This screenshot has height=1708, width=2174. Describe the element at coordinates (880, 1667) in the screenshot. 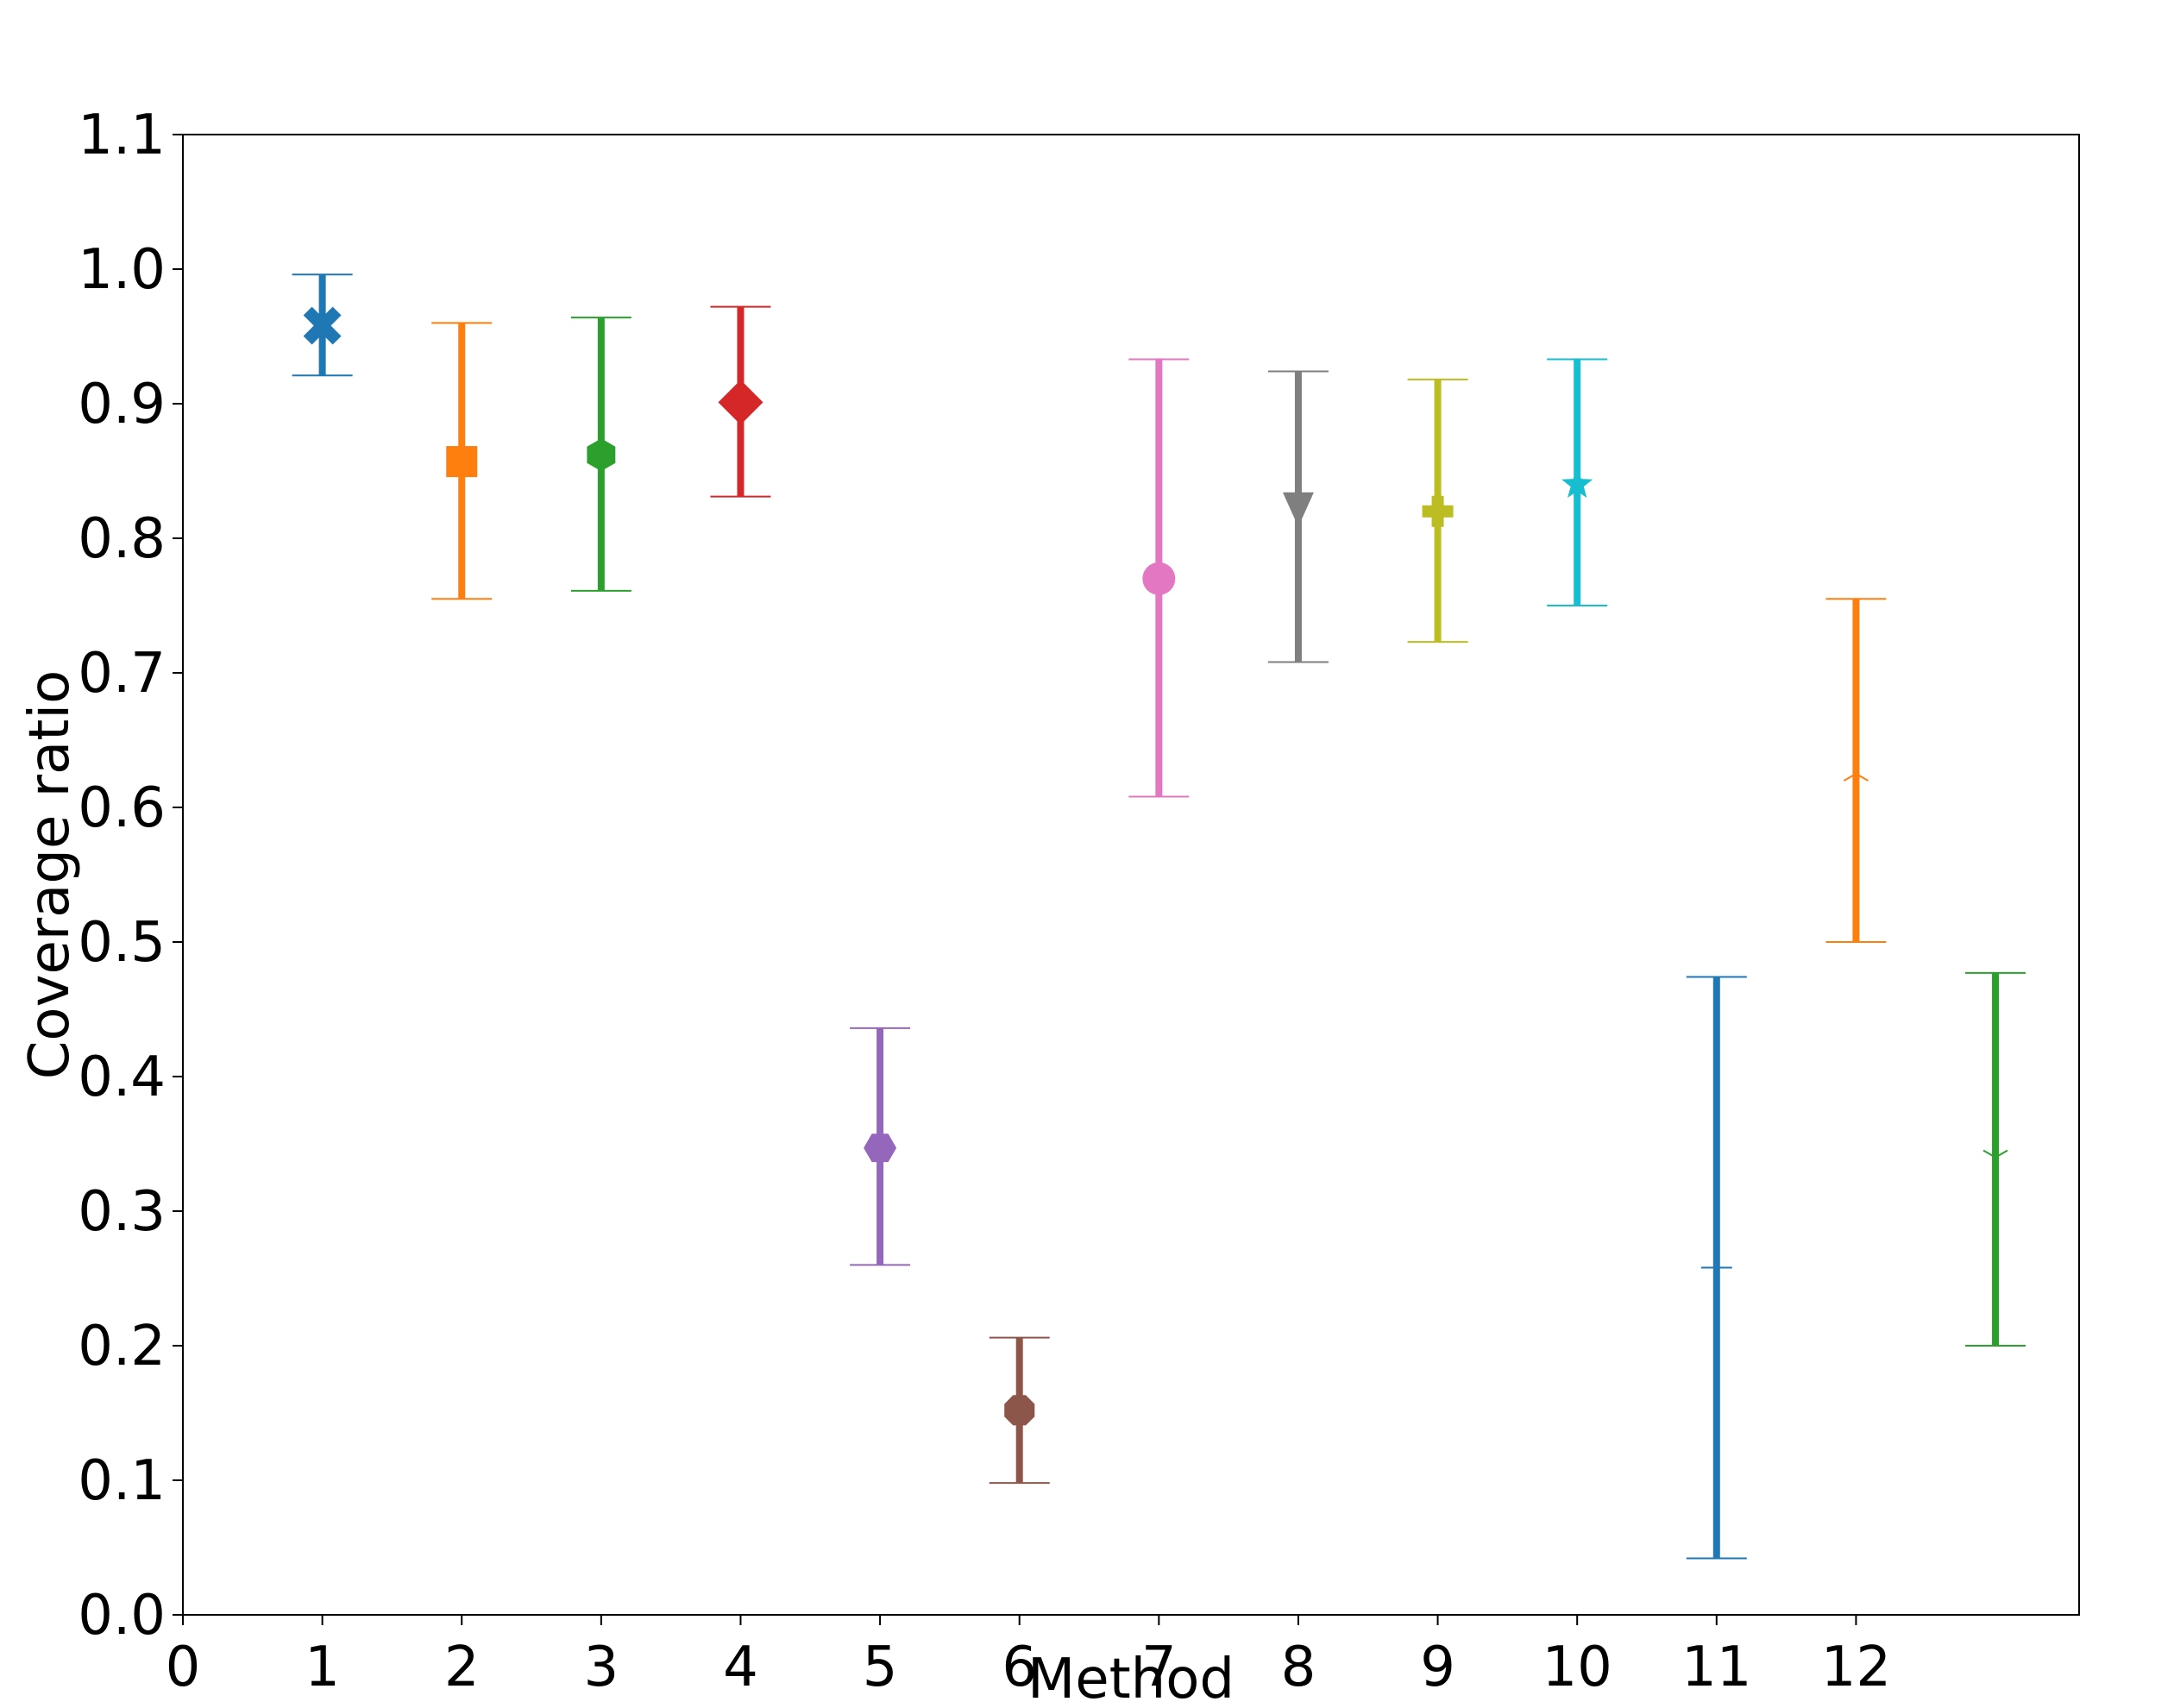

I see `x-tick-label: 5` at that location.